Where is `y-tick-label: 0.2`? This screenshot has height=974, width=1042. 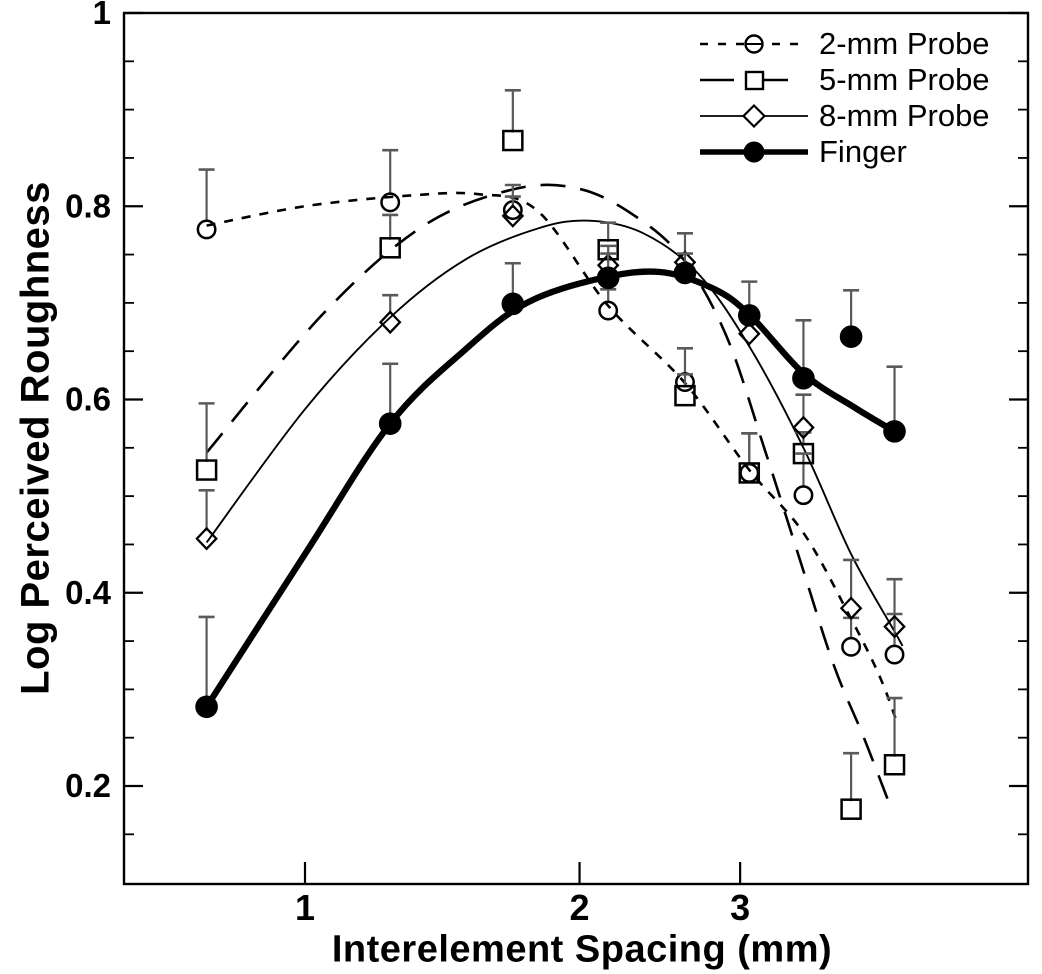
y-tick-label: 0.2 is located at coordinates (88, 785).